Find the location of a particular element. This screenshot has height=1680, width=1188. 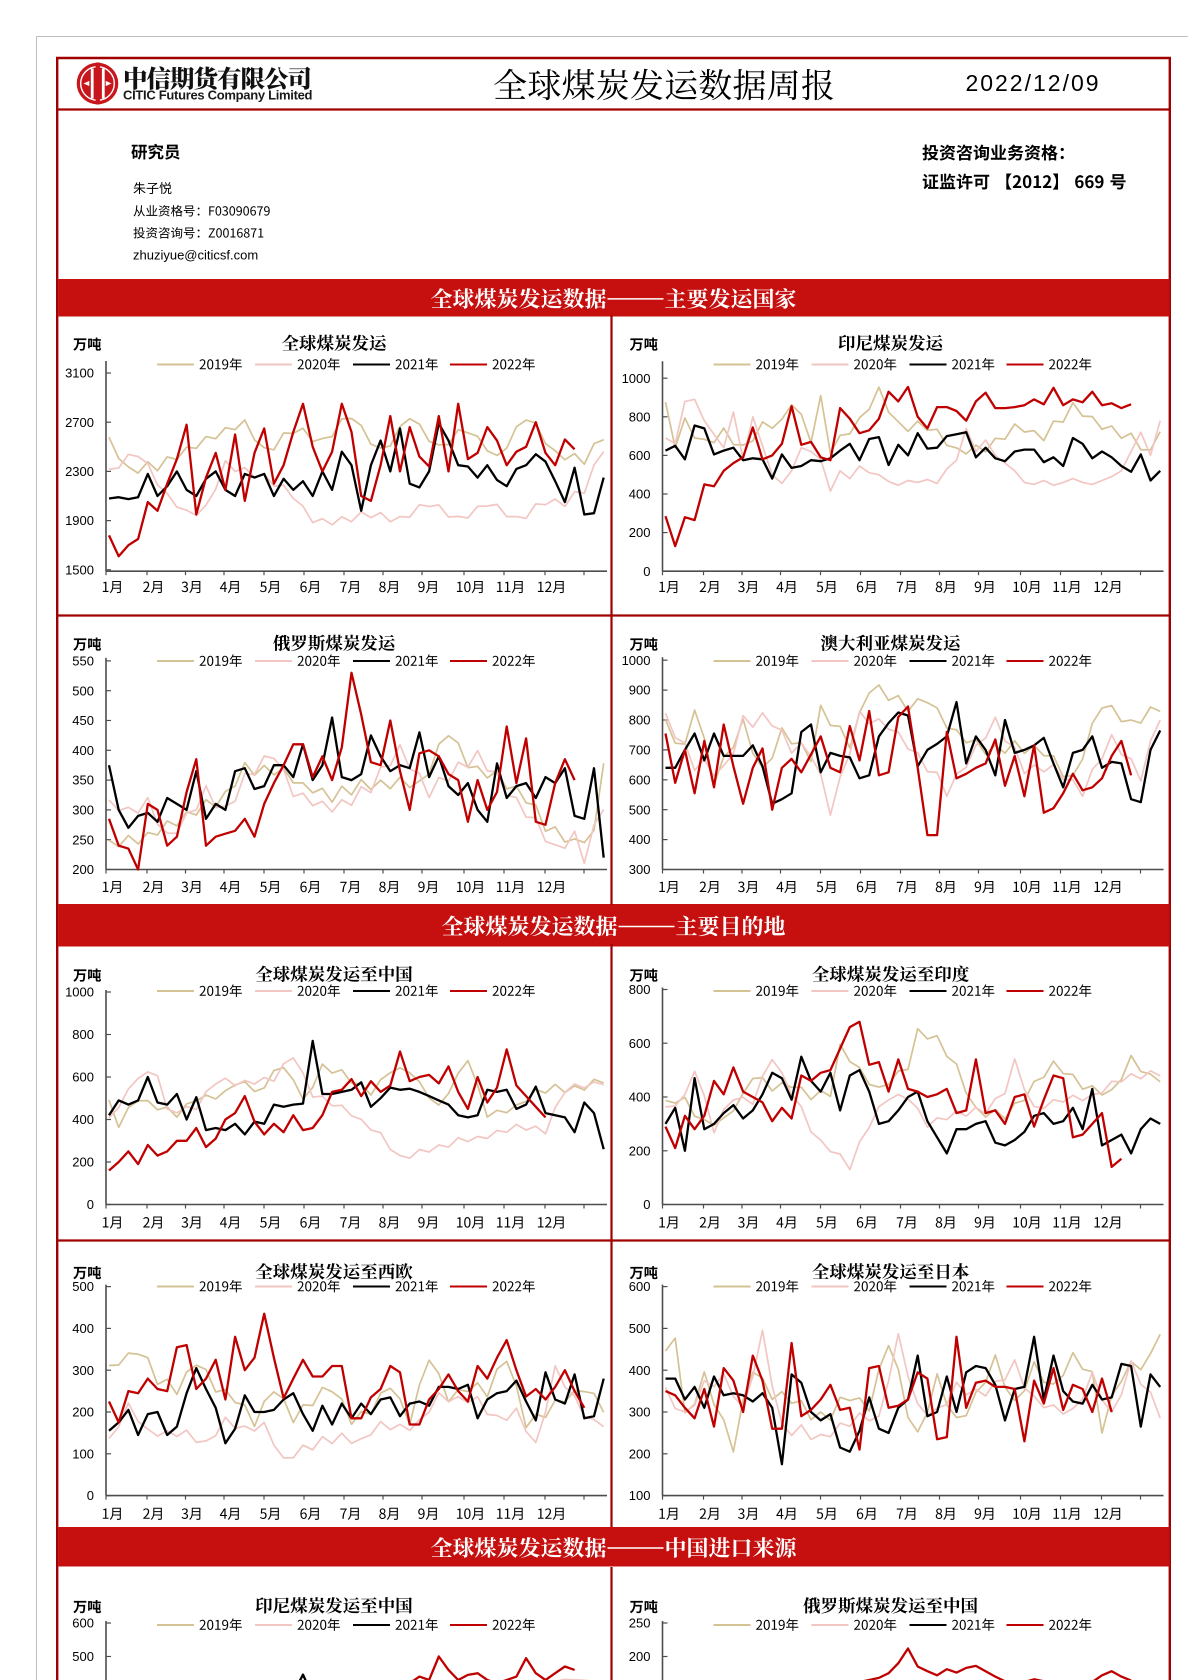

svg-text: 700 is located at coordinates (640, 750).